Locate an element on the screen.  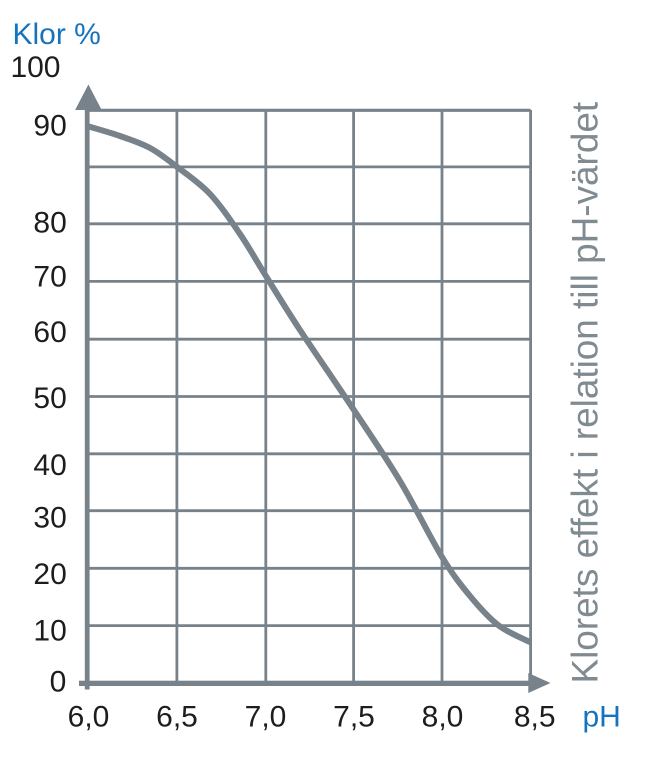
svg-text: 90 is located at coordinates (49, 126).